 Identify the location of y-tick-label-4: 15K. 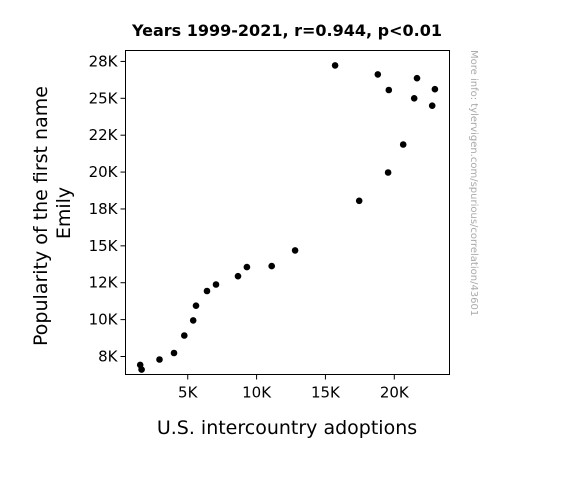
(104, 246).